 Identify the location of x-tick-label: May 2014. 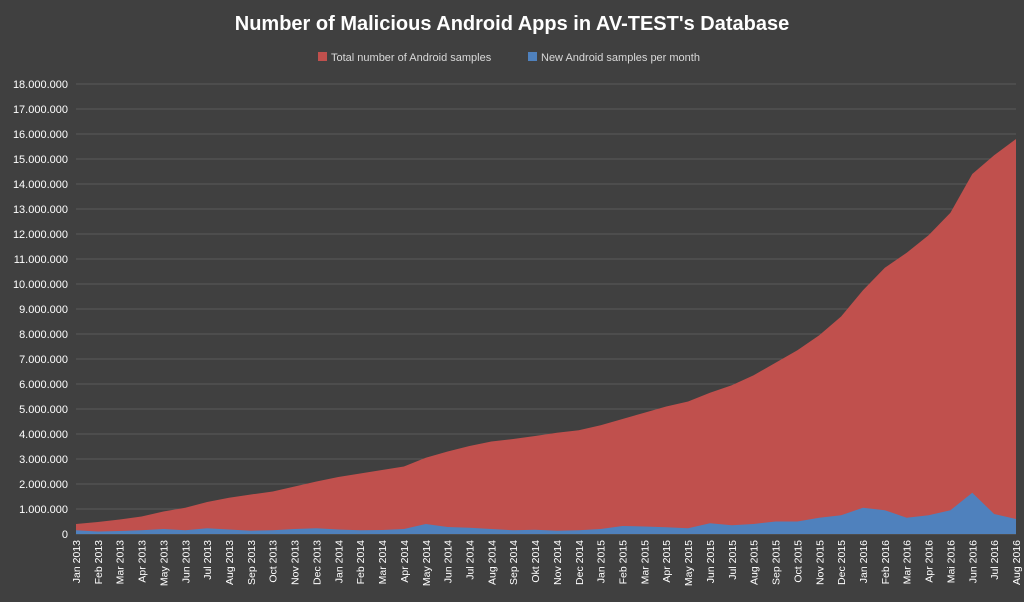
(427, 563).